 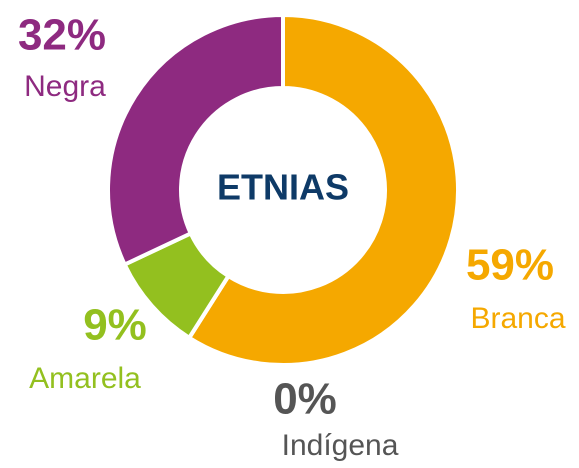 I want to click on category-label: Branca, so click(x=517, y=318).